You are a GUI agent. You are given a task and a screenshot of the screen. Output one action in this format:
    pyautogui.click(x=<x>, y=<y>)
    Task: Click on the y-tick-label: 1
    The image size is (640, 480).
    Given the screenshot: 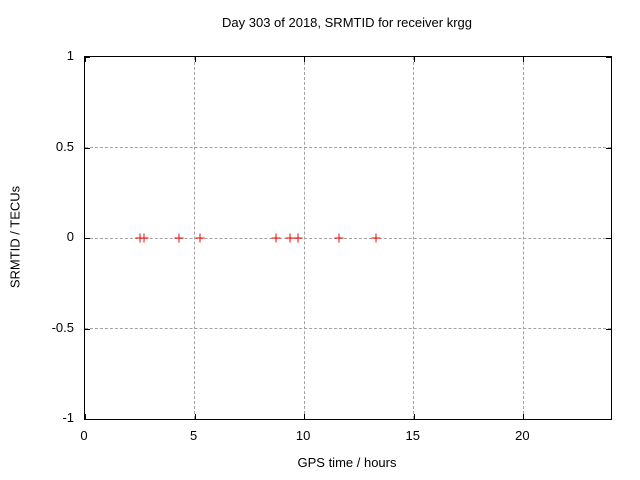 What is the action you would take?
    pyautogui.click(x=70, y=55)
    